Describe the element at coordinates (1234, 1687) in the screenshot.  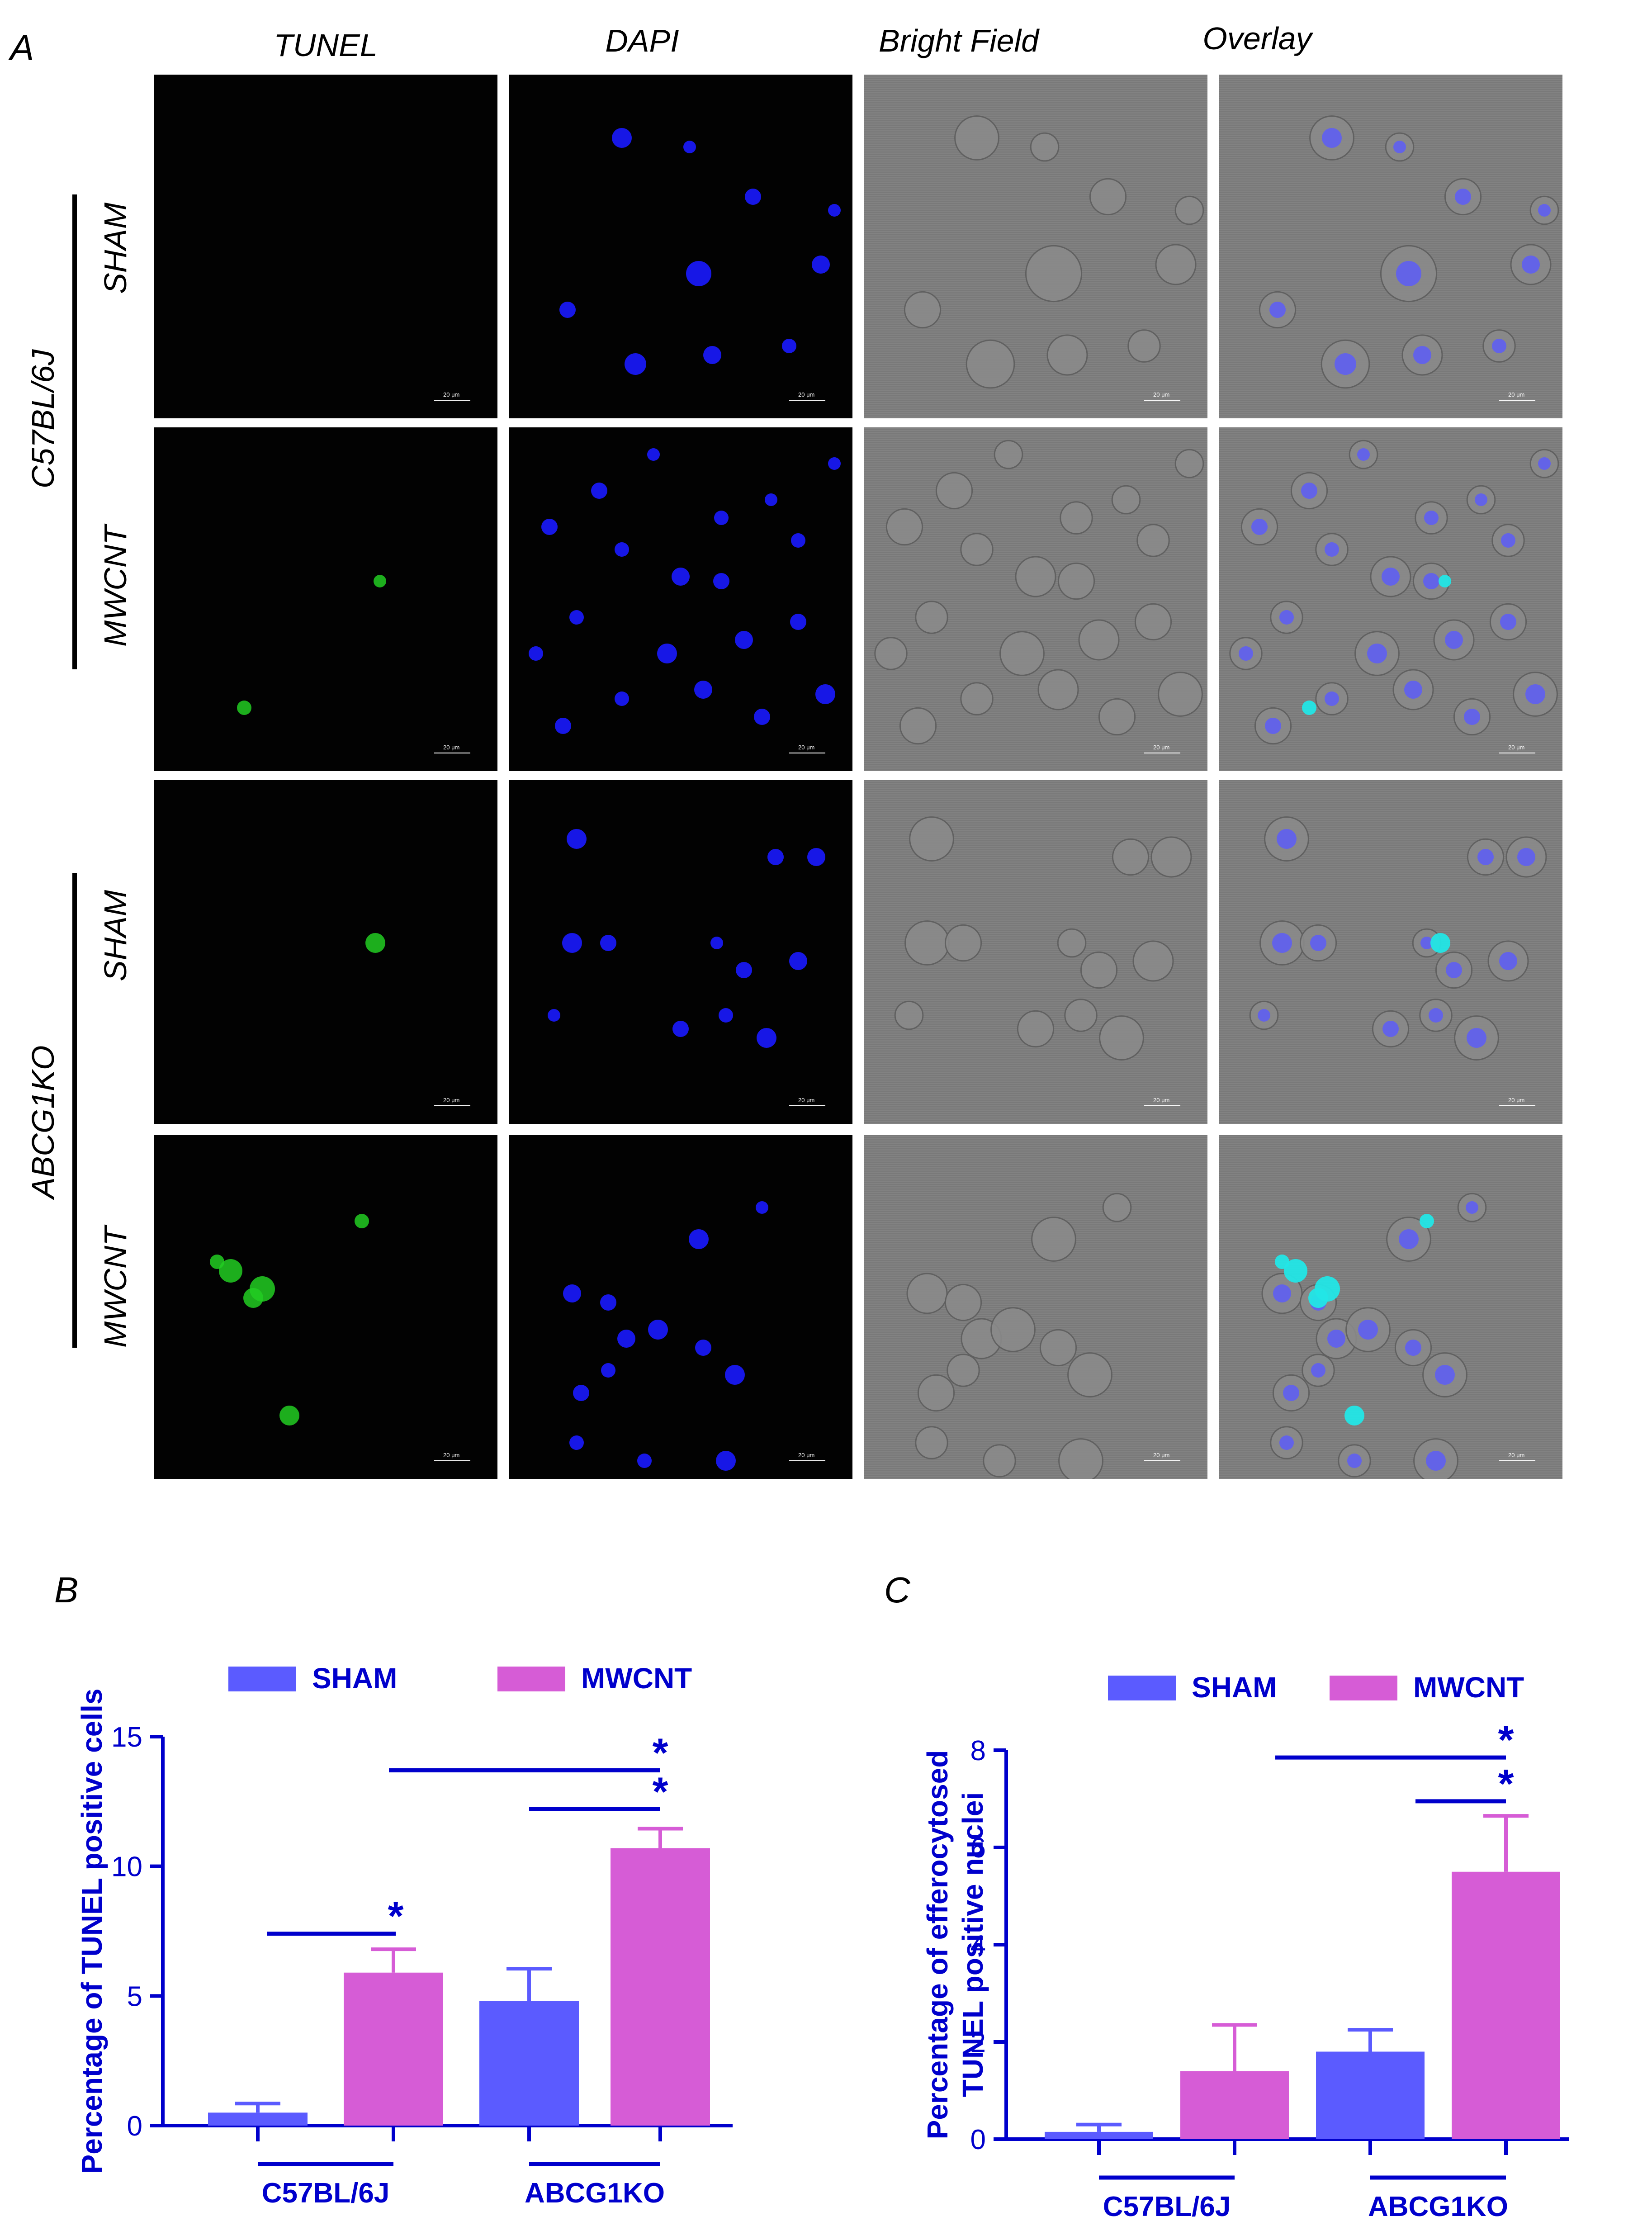
I see `legend-label-sham: SHAM` at that location.